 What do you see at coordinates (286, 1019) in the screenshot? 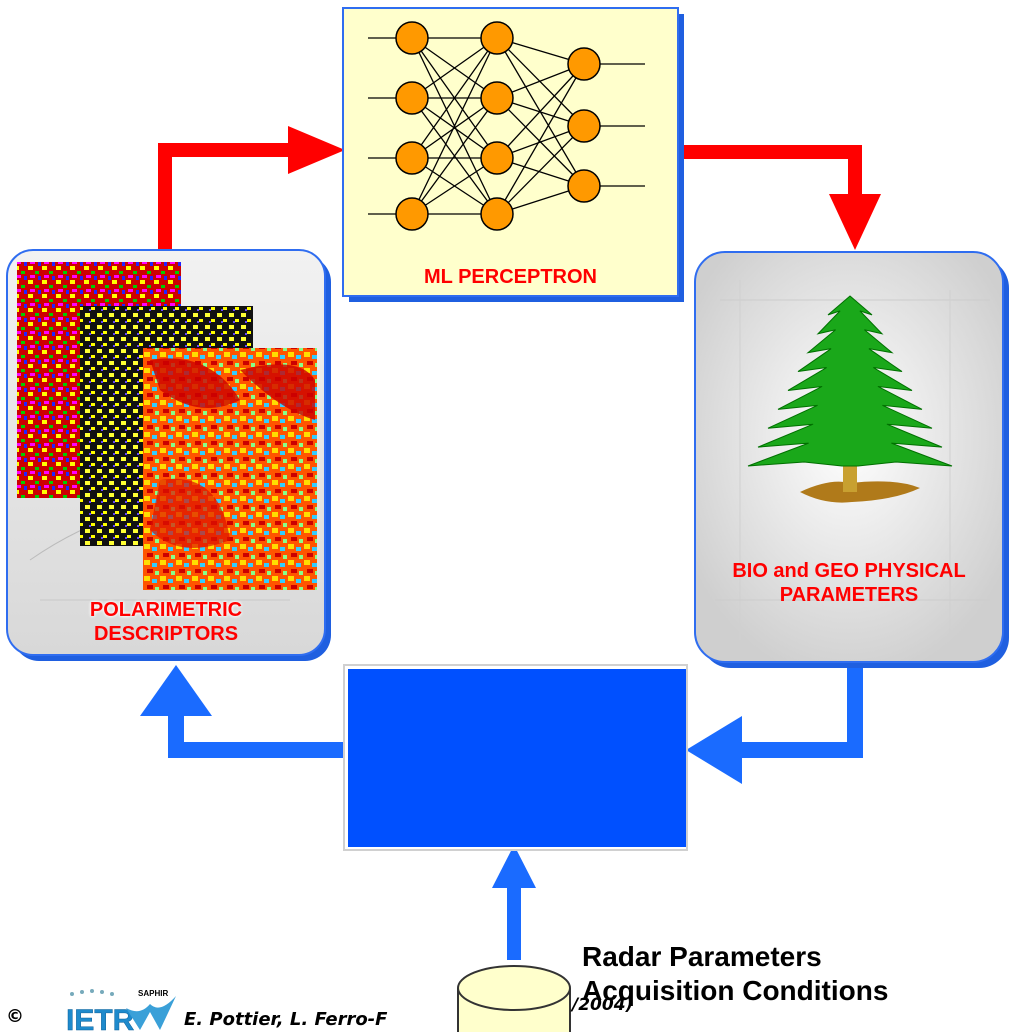
I see `footer-credit: E. Pottier, L. Ferro-F` at bounding box center [286, 1019].